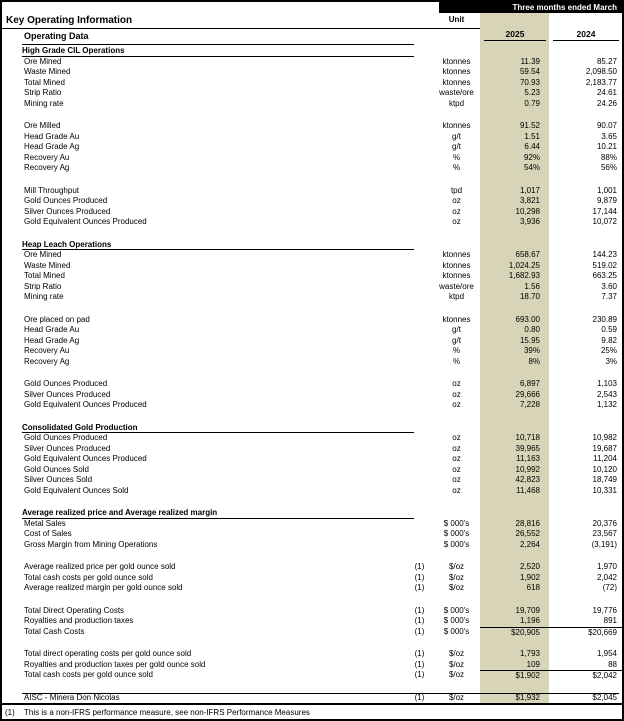 Image resolution: width=624 pixels, height=721 pixels. Describe the element at coordinates (564, 7) in the screenshot. I see `period-label: Three months ended March` at that location.